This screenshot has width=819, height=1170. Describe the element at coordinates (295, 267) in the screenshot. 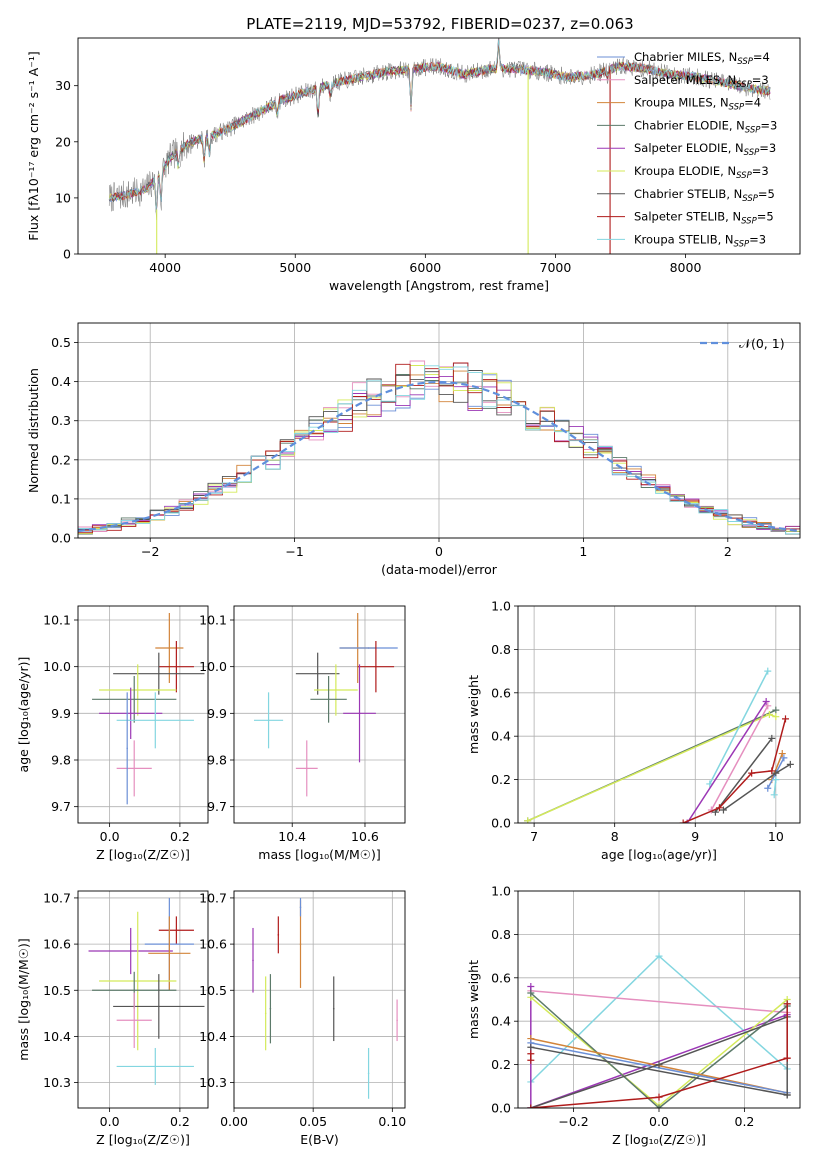

I see `x-tick-label: 5000` at that location.